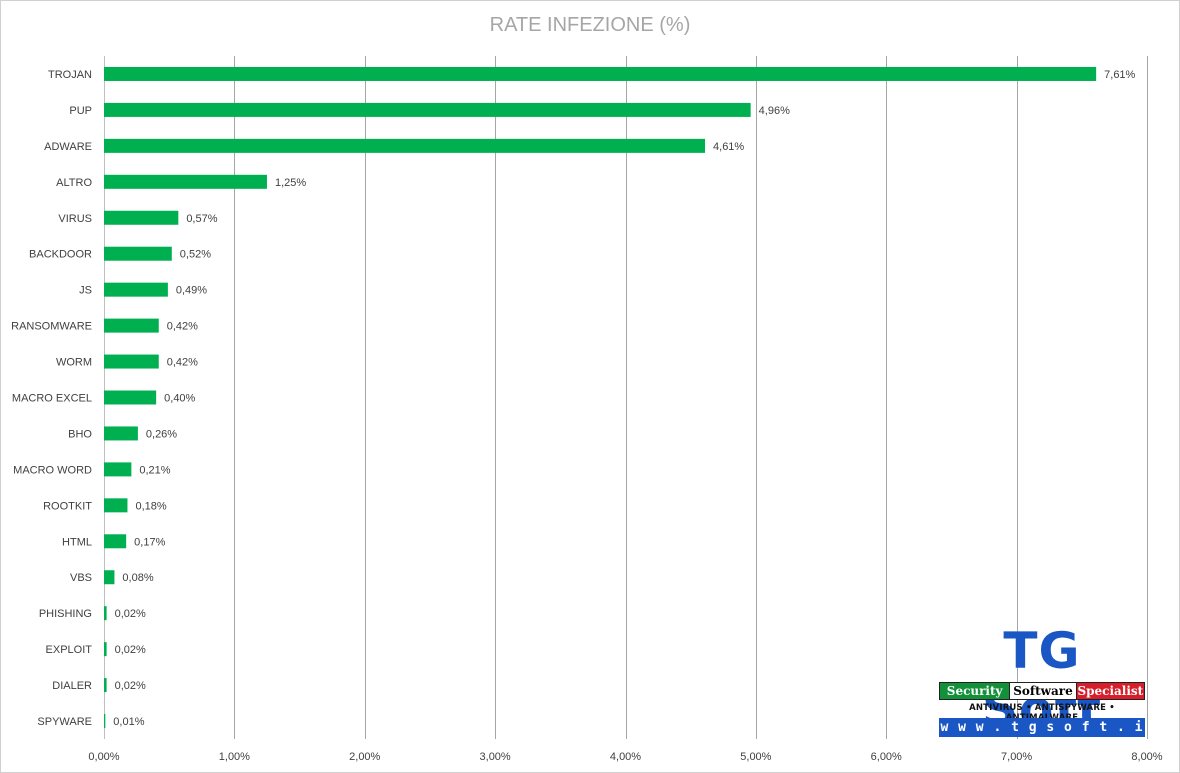  I want to click on category-label: MACRO EXCEL, so click(52, 399).